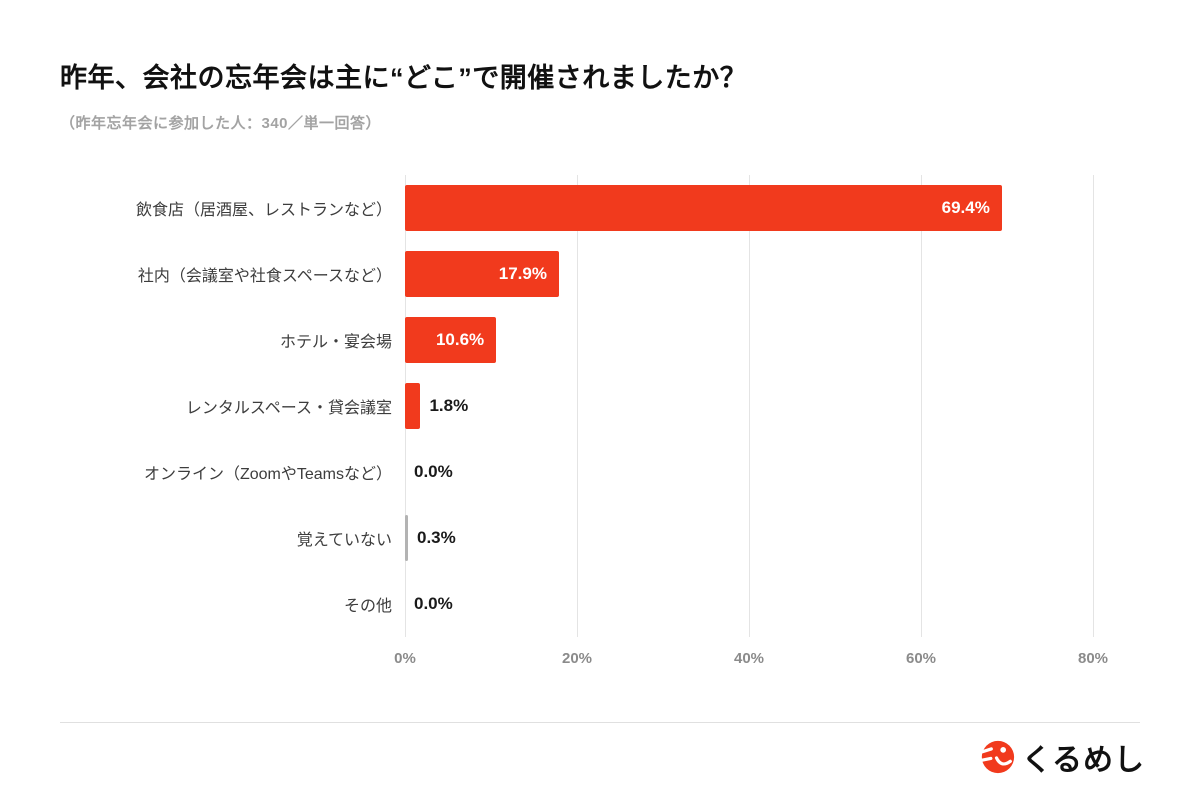 This screenshot has width=1200, height=800. What do you see at coordinates (965, 207) in the screenshot?
I see `value-label: 69.4%` at bounding box center [965, 207].